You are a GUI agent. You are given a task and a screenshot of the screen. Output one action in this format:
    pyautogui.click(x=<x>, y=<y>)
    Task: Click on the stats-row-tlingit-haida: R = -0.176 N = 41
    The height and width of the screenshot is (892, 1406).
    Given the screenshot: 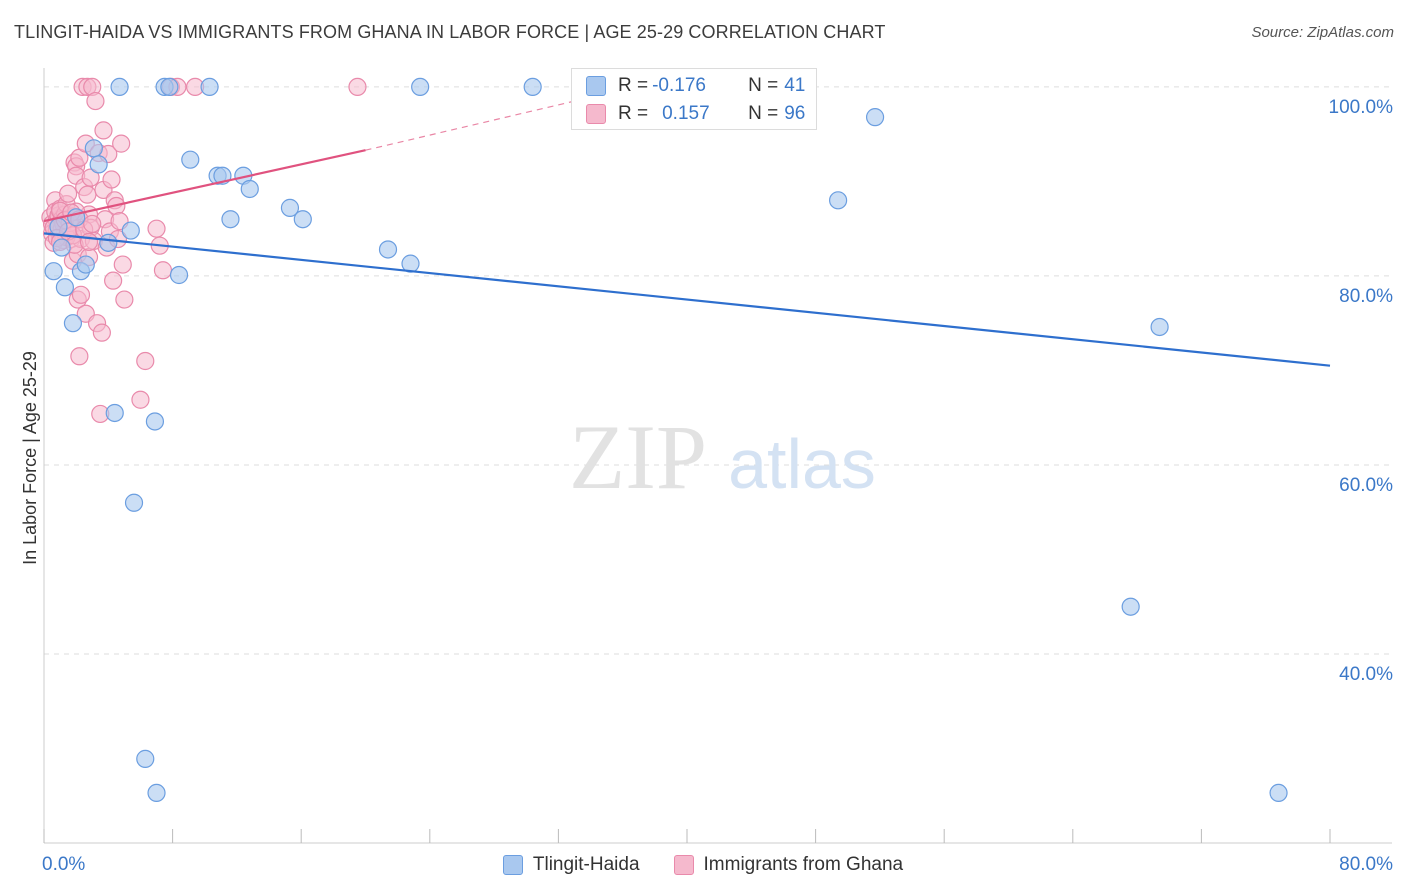 What is the action you would take?
    pyautogui.click(x=695, y=86)
    